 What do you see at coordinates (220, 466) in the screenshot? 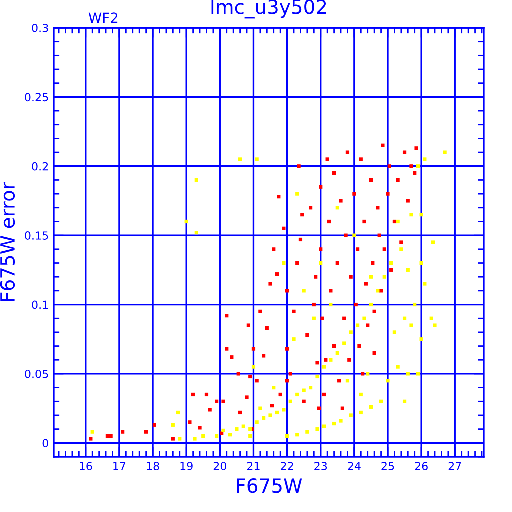
I see `x-tick-label: 20` at bounding box center [220, 466].